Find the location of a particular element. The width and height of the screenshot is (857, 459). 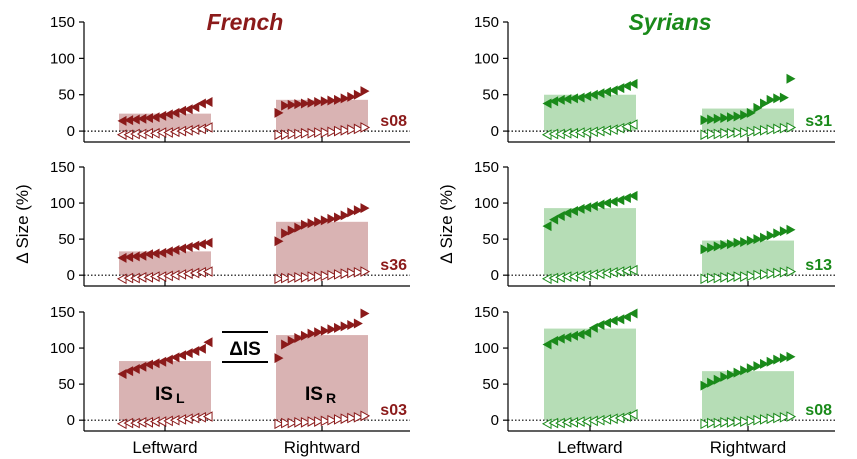

y-axis-label-right: Δ Size (%) is located at coordinates (446, 223).